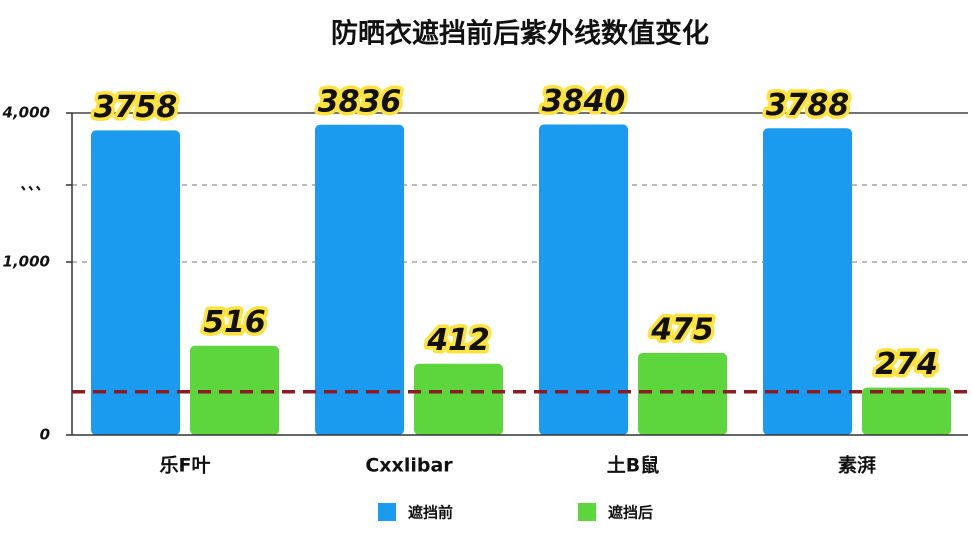  What do you see at coordinates (633, 465) in the screenshot?
I see `x-tick-label: 土B鼠` at bounding box center [633, 465].